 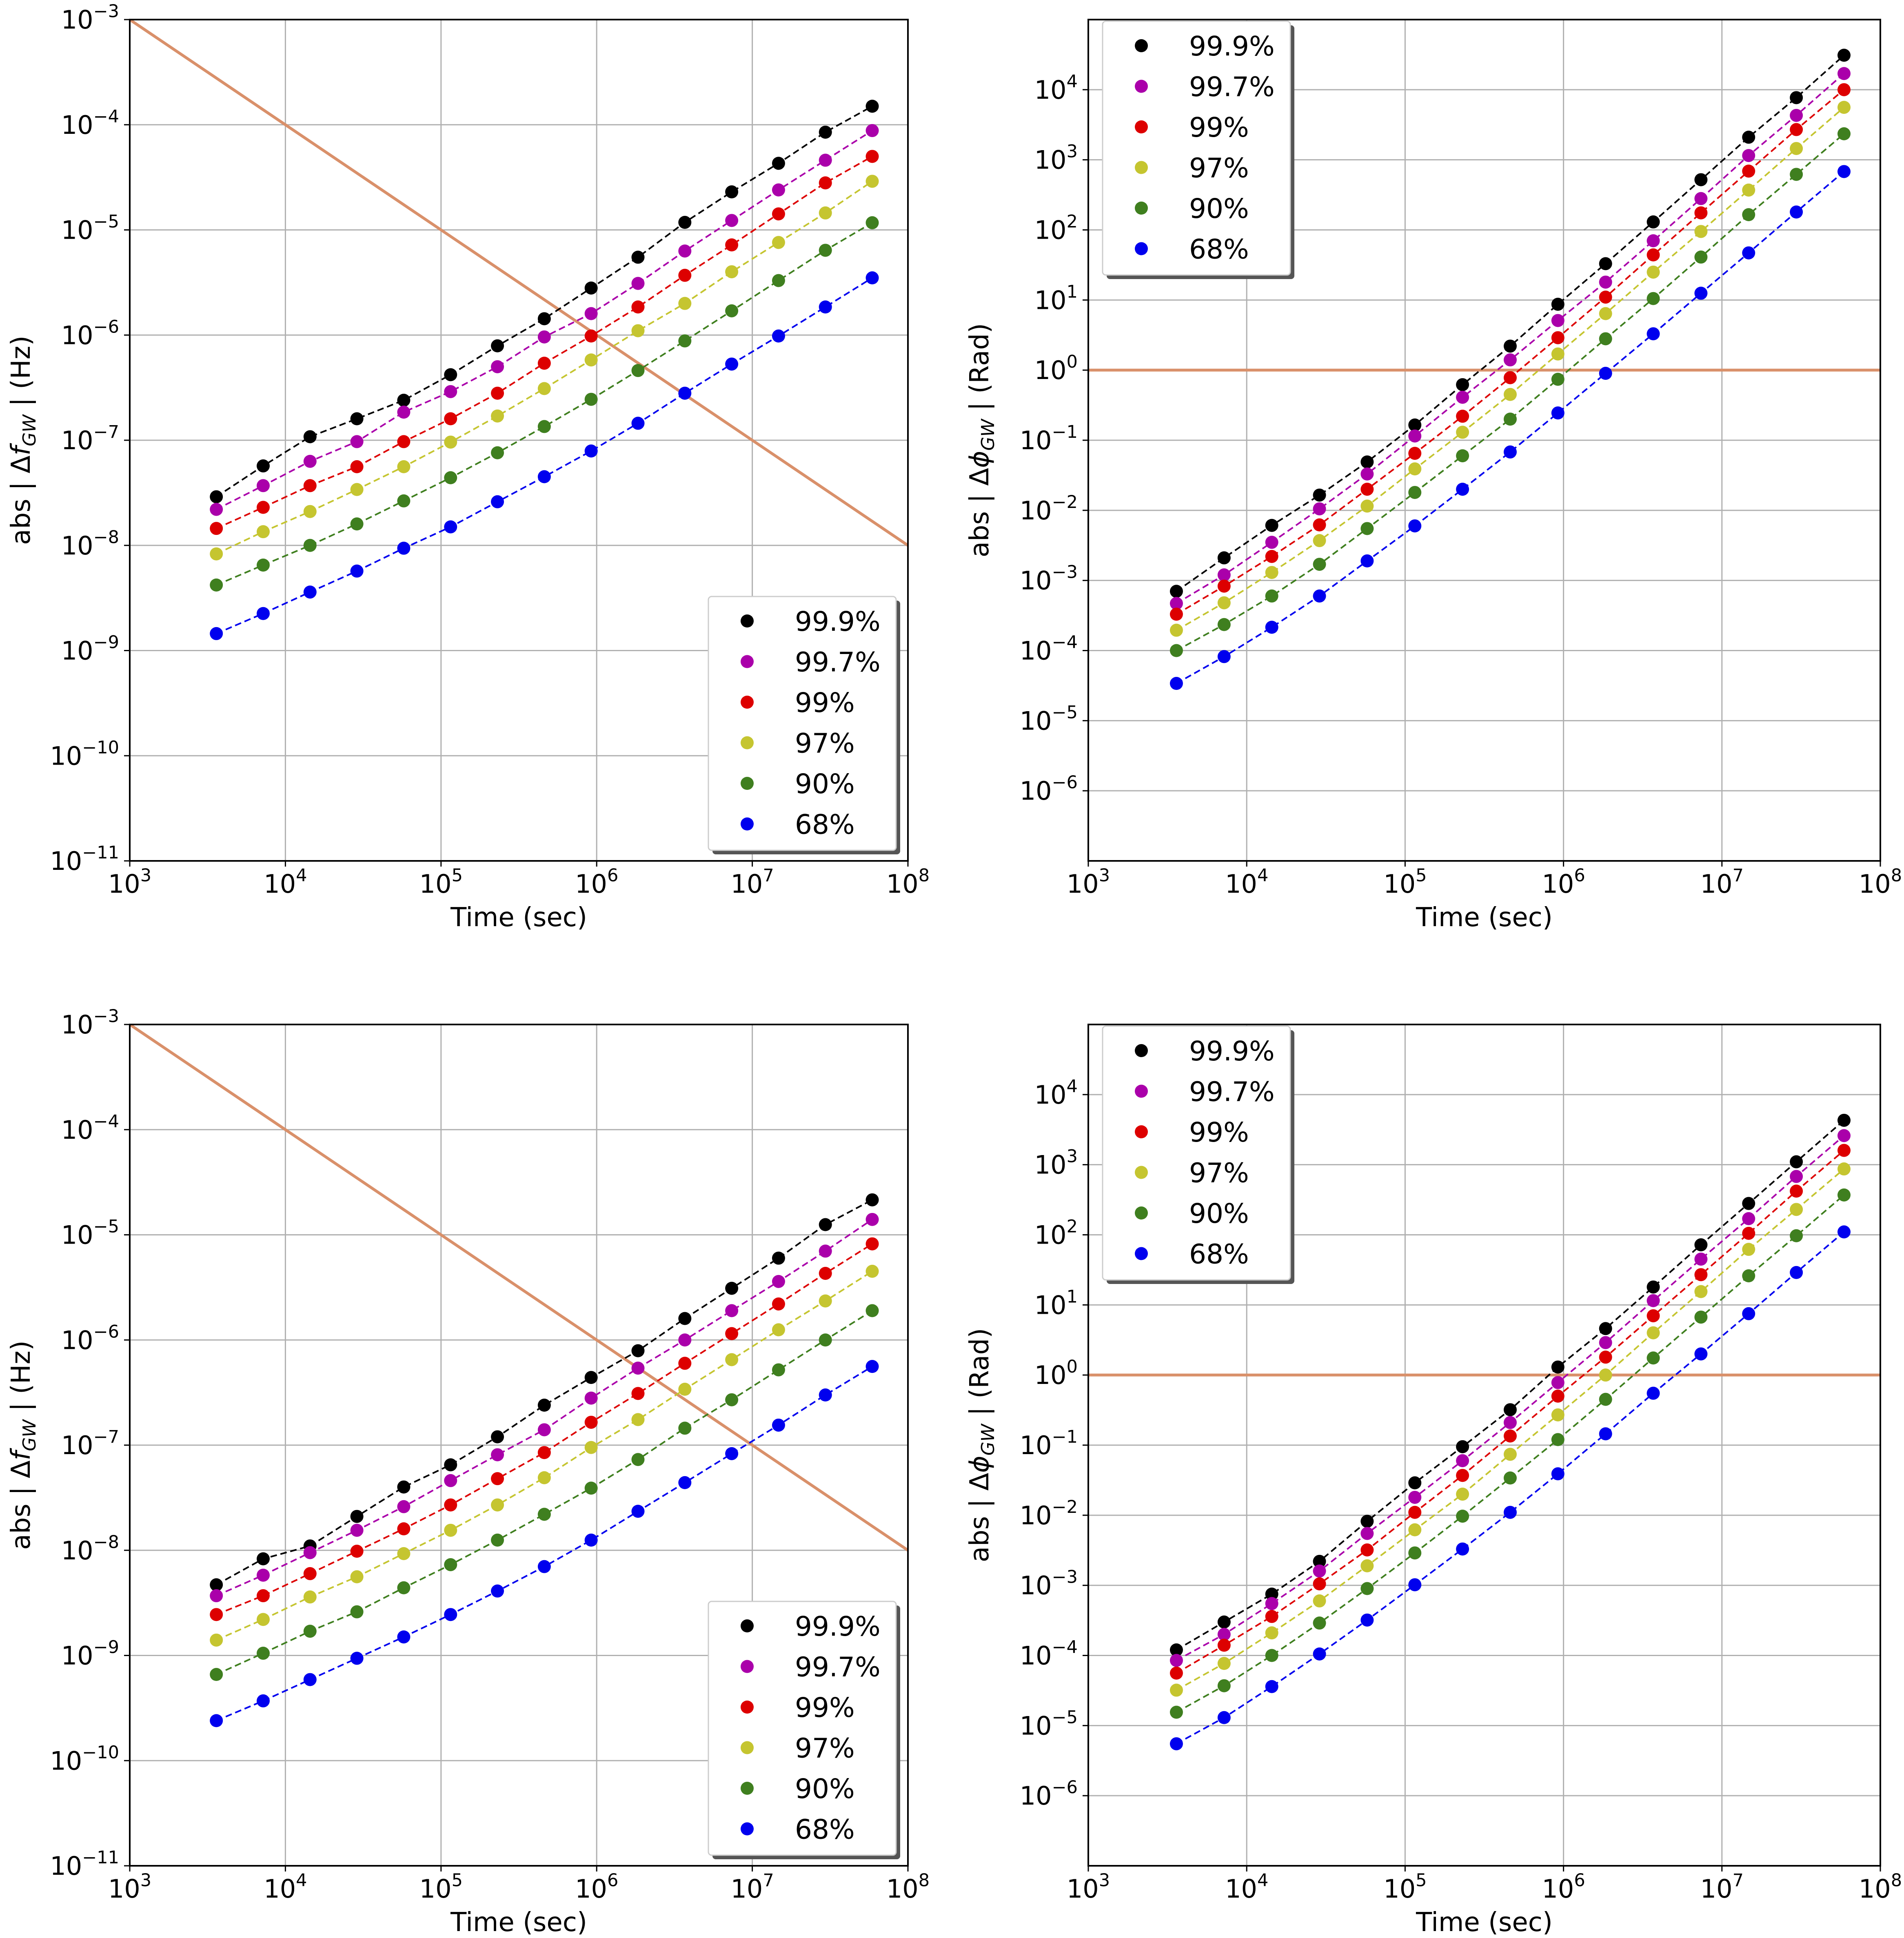 What do you see at coordinates (825, 1707) in the screenshot?
I see `legend-label: 99%` at bounding box center [825, 1707].